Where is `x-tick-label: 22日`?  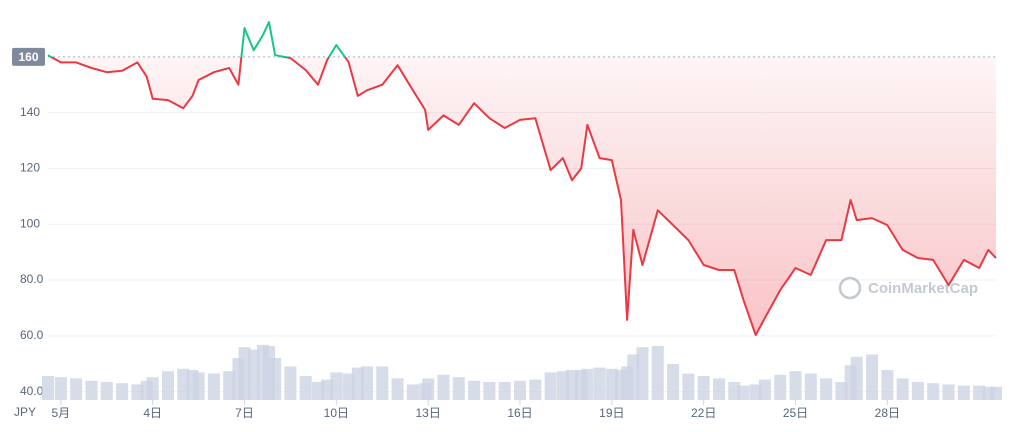
x-tick-label: 22日 is located at coordinates (703, 413).